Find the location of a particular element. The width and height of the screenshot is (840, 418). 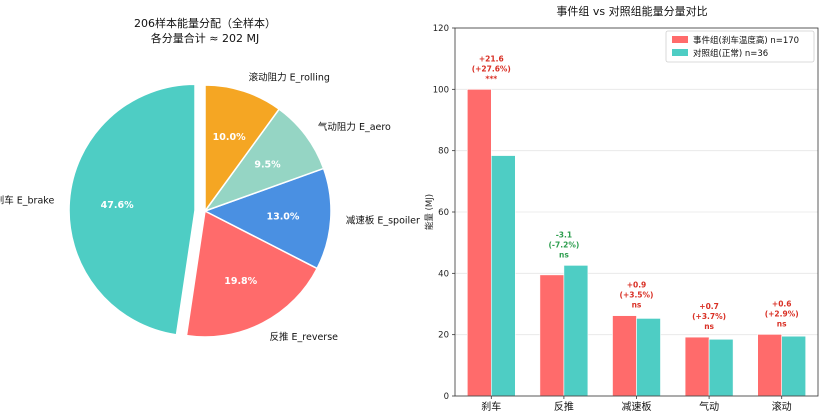

y-tick-label: 40 is located at coordinates (443, 274).